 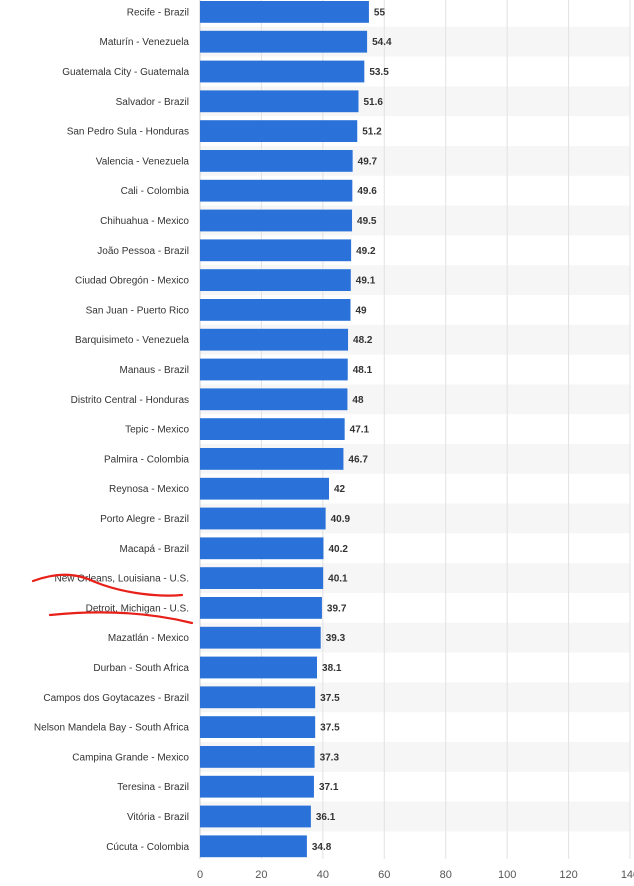 I want to click on category-label: Nelson Mandela Bay - South Africa, so click(x=112, y=728).